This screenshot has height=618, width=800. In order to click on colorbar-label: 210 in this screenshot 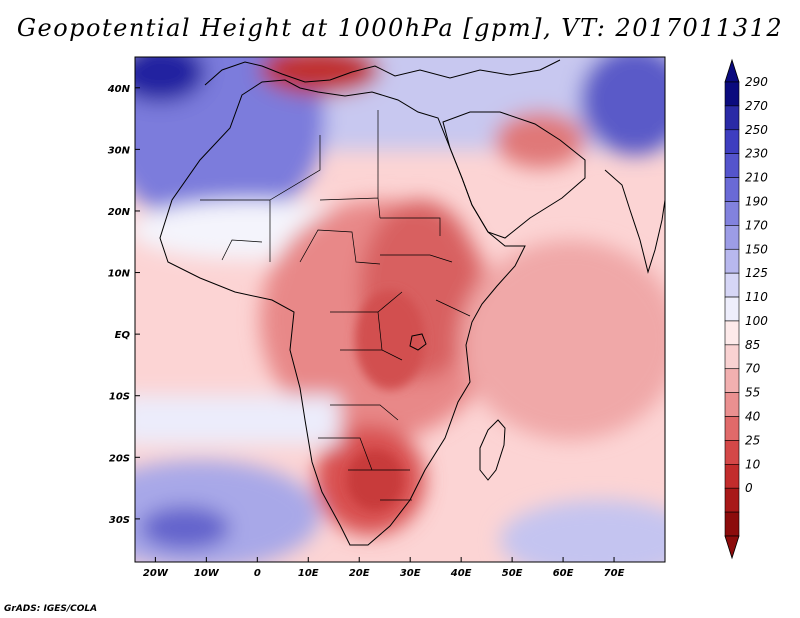, I will do `click(756, 178)`.